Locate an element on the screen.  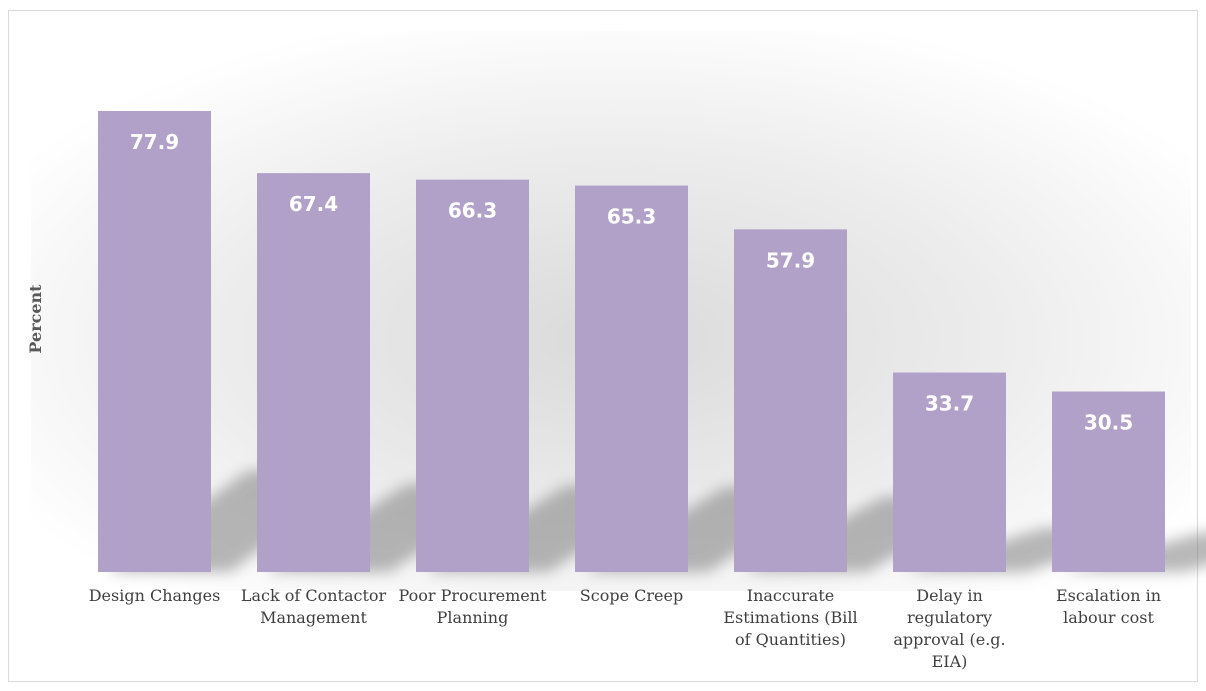
category-label: Delay in regulatory approval (e.g. EIA) is located at coordinates (949, 628).